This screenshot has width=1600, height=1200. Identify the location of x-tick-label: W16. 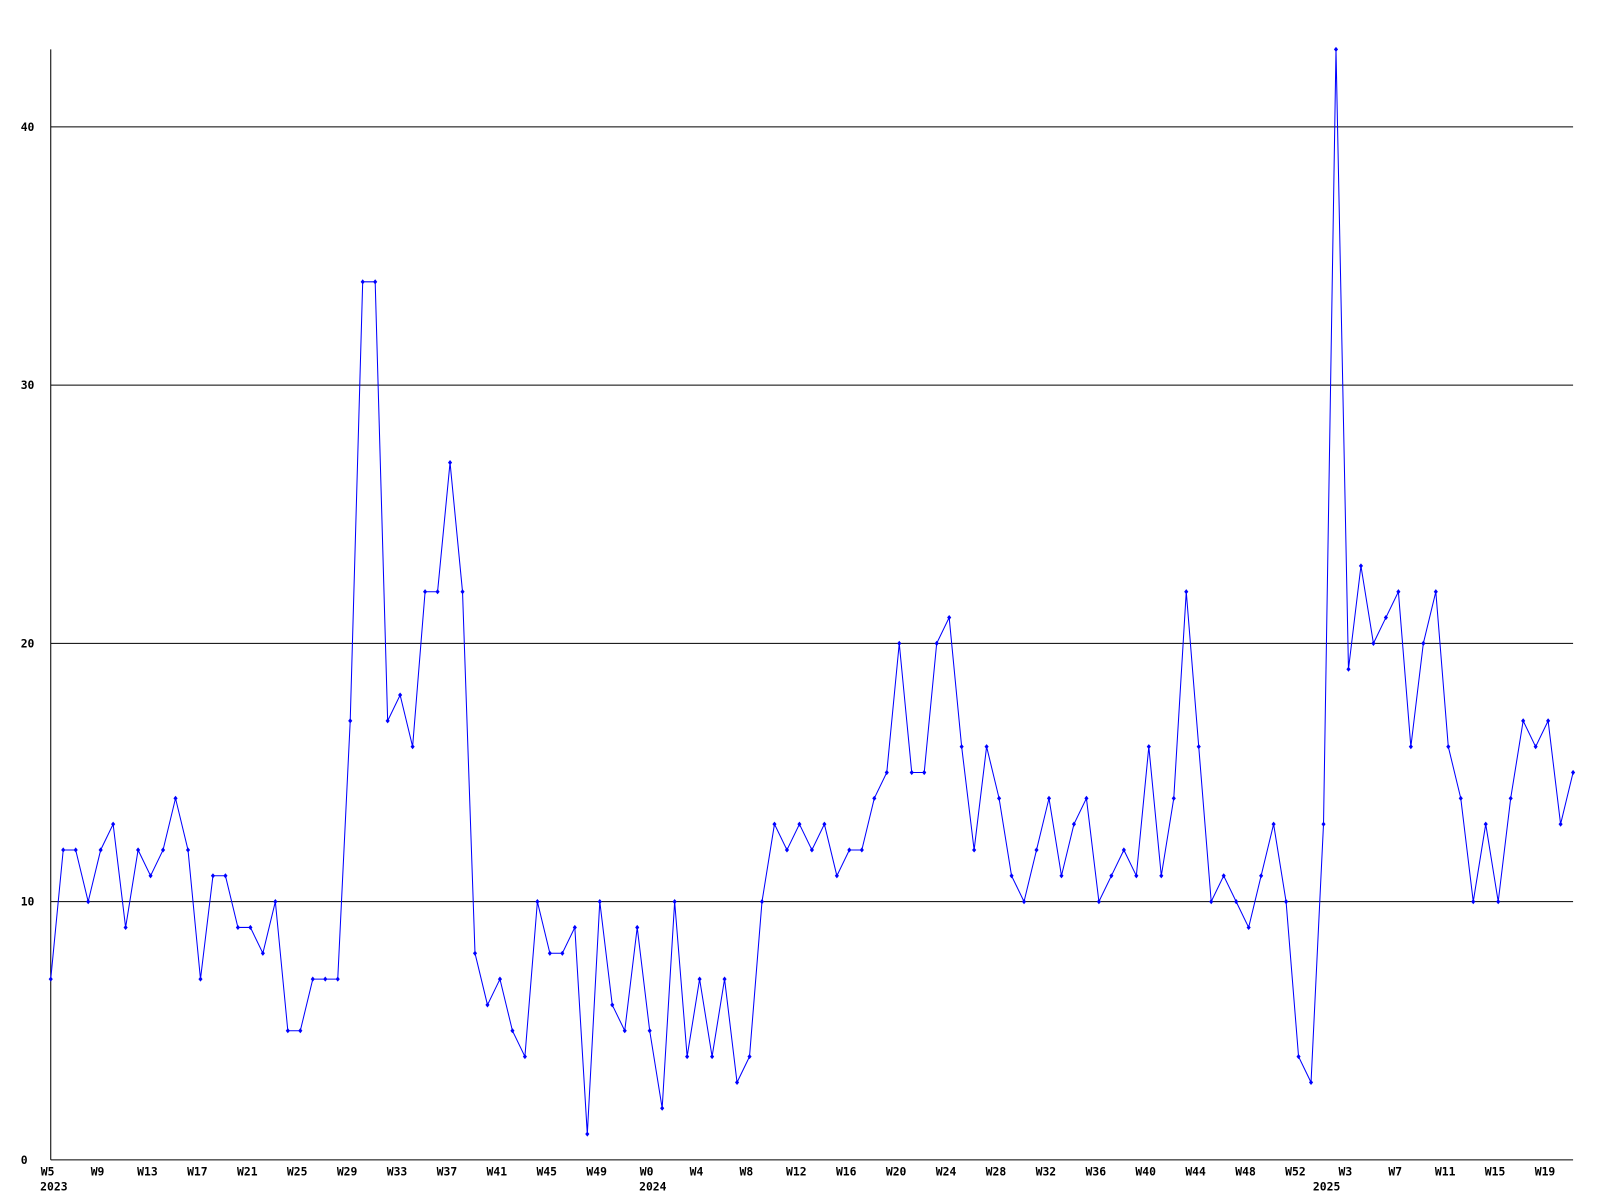
(846, 1171).